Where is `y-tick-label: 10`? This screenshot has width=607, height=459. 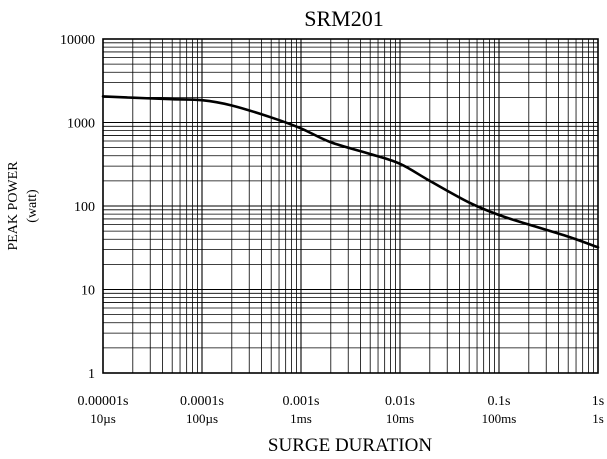
y-tick-label: 10 is located at coordinates (88, 291).